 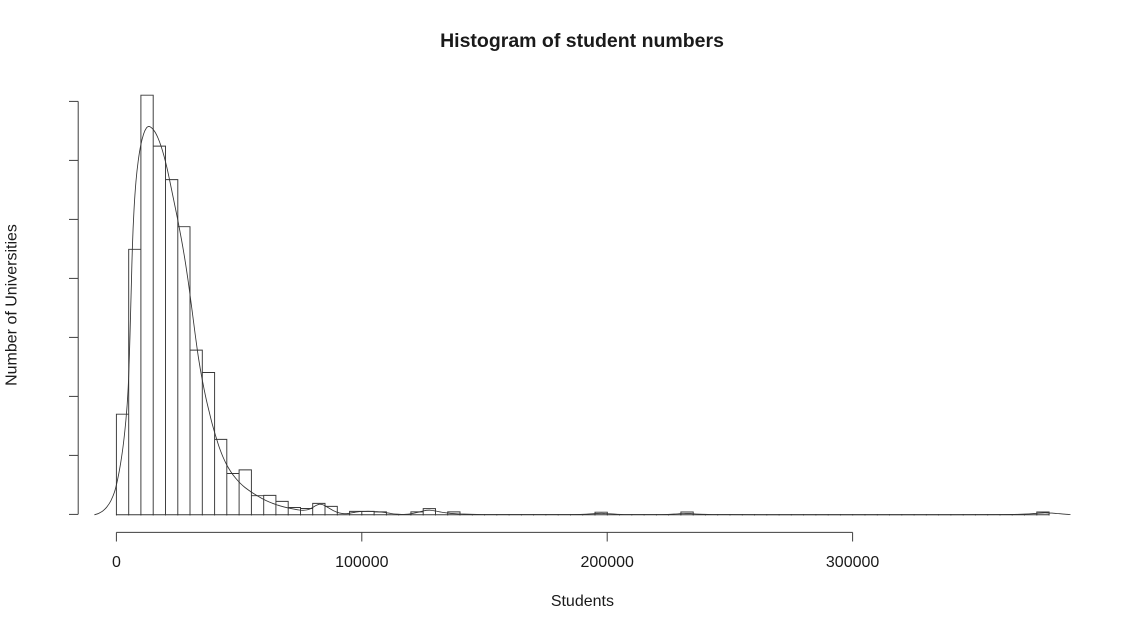 What do you see at coordinates (582, 41) in the screenshot?
I see `svg-text: Histogram of student numbers` at bounding box center [582, 41].